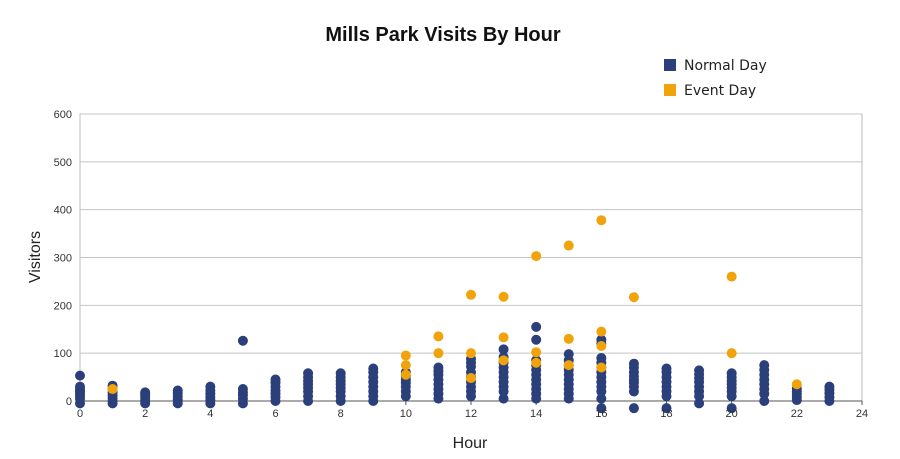 The width and height of the screenshot is (900, 459). I want to click on y-tick-label: 100, so click(63, 354).